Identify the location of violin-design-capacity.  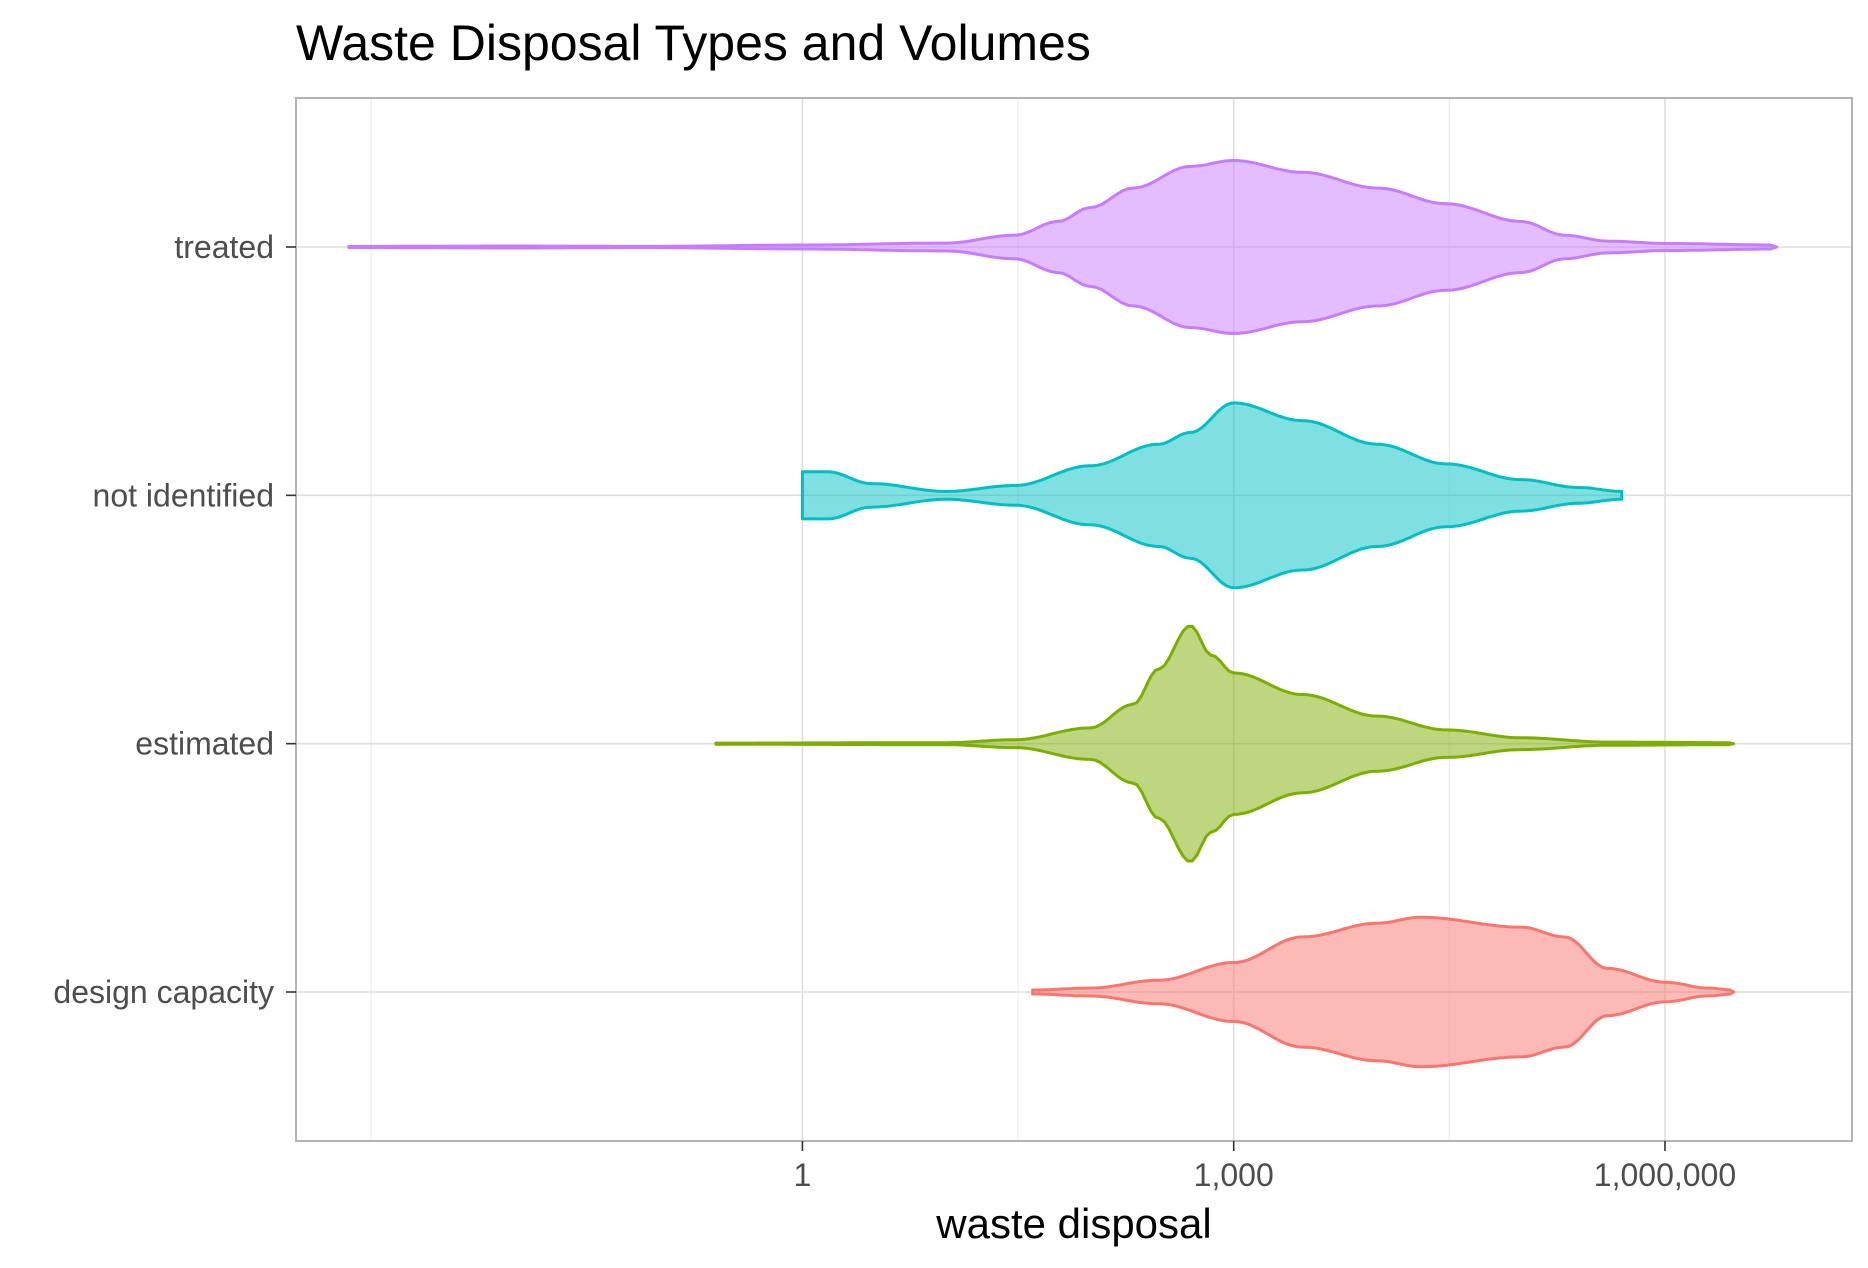
(1383, 992).